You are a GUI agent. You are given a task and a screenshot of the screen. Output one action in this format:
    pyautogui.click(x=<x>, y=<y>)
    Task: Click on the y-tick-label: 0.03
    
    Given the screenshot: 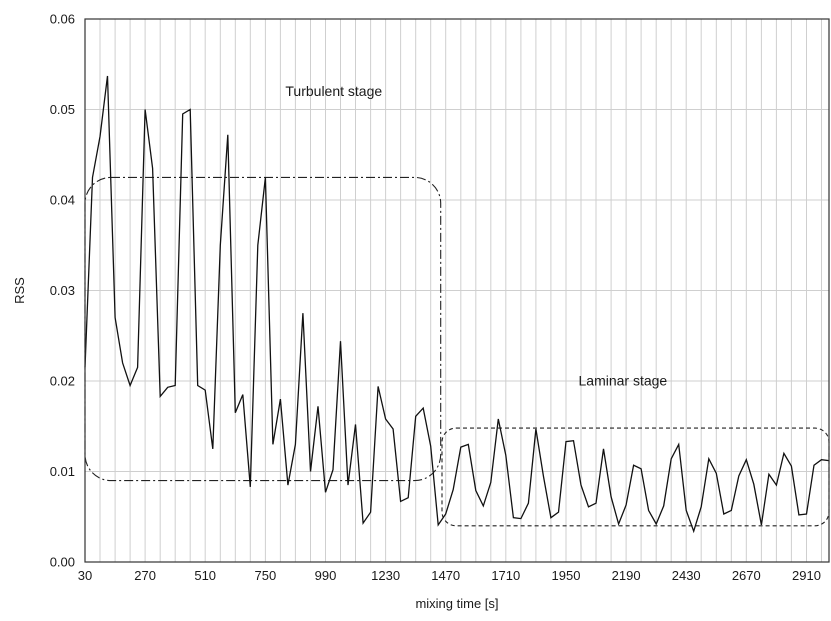 What is the action you would take?
    pyautogui.click(x=62, y=290)
    